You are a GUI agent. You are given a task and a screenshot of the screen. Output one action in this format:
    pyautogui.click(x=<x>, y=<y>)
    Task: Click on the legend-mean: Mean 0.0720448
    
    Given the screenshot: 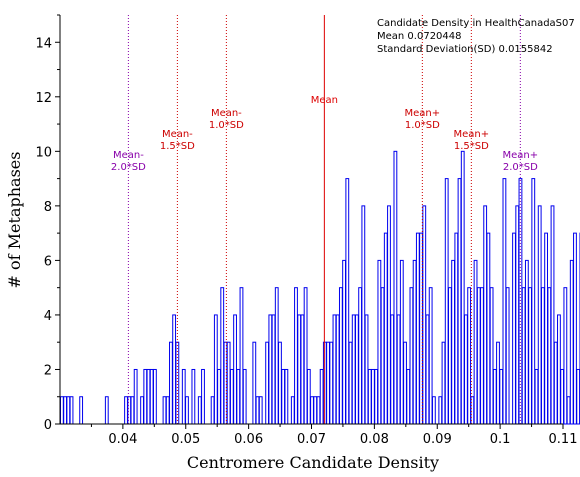 What is the action you would take?
    pyautogui.click(x=419, y=36)
    